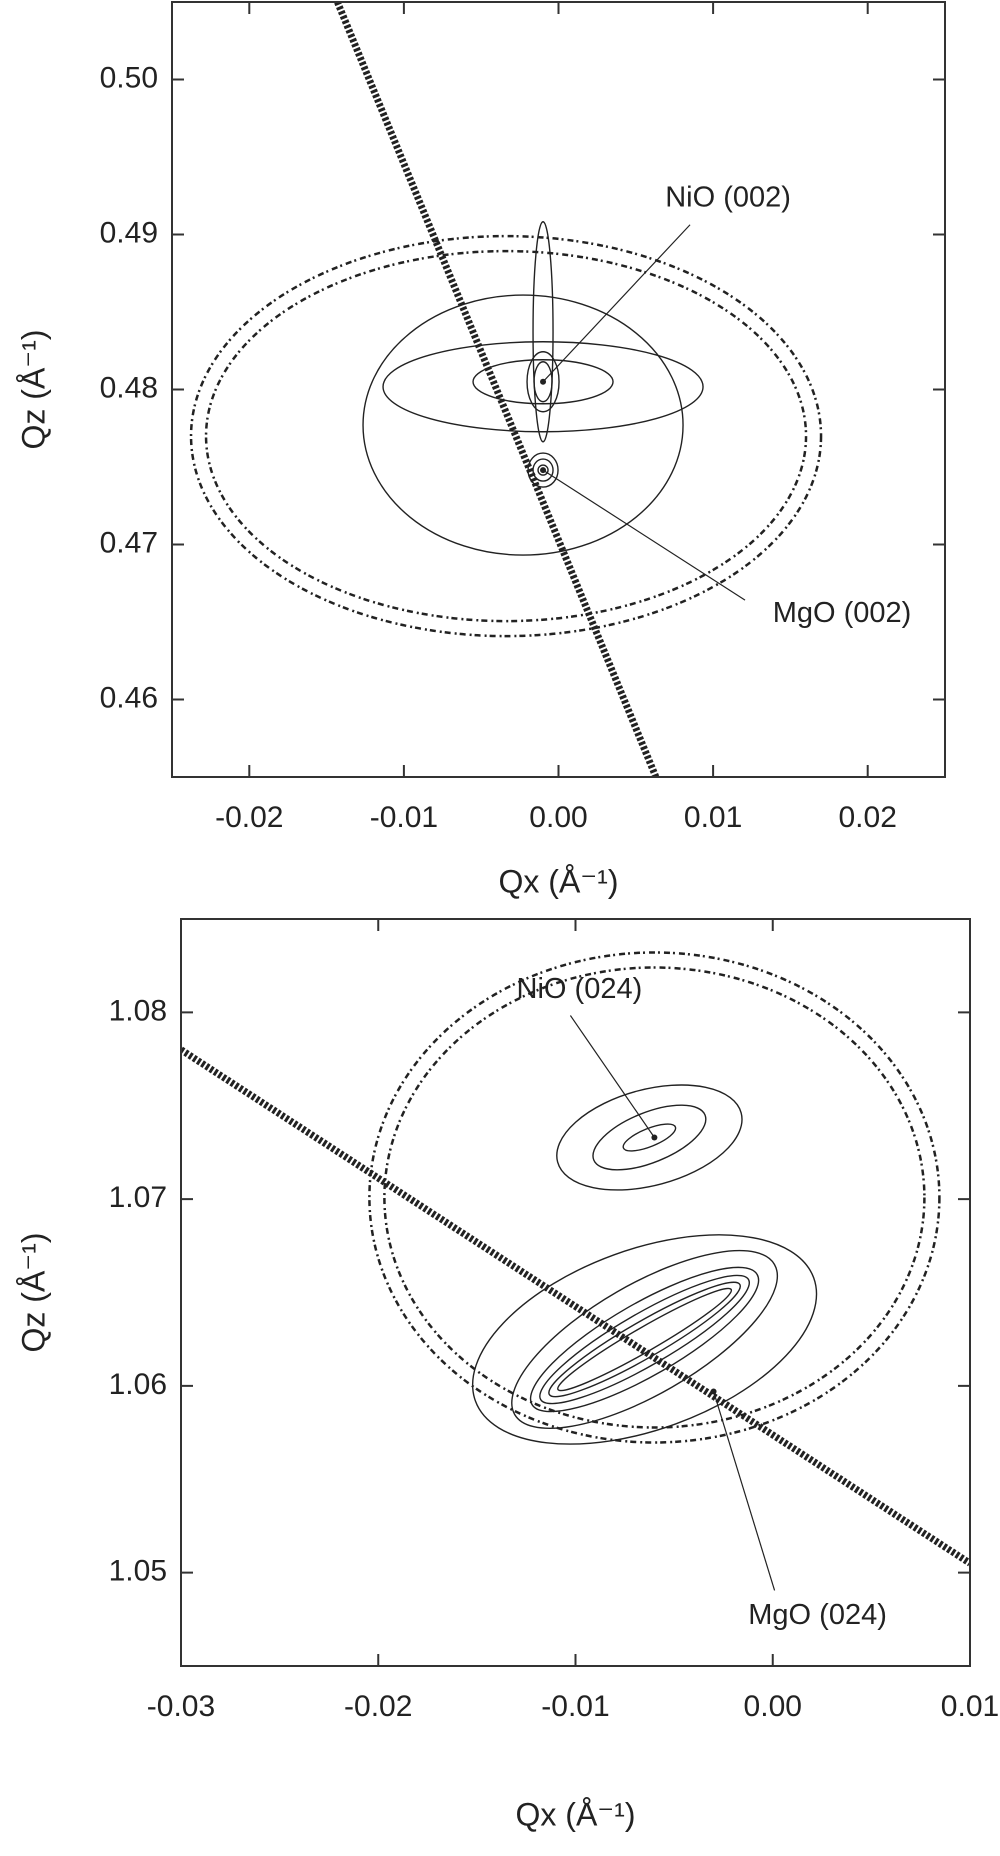  Describe the element at coordinates (138, 1384) in the screenshot. I see `y-tick-label: 1.06` at that location.